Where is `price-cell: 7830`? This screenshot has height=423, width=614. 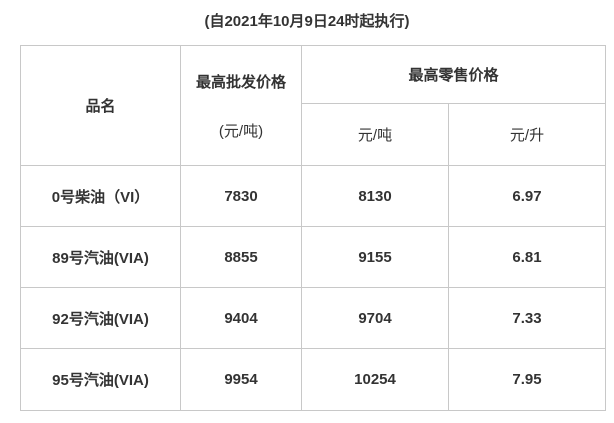 price-cell: 7830 is located at coordinates (241, 196).